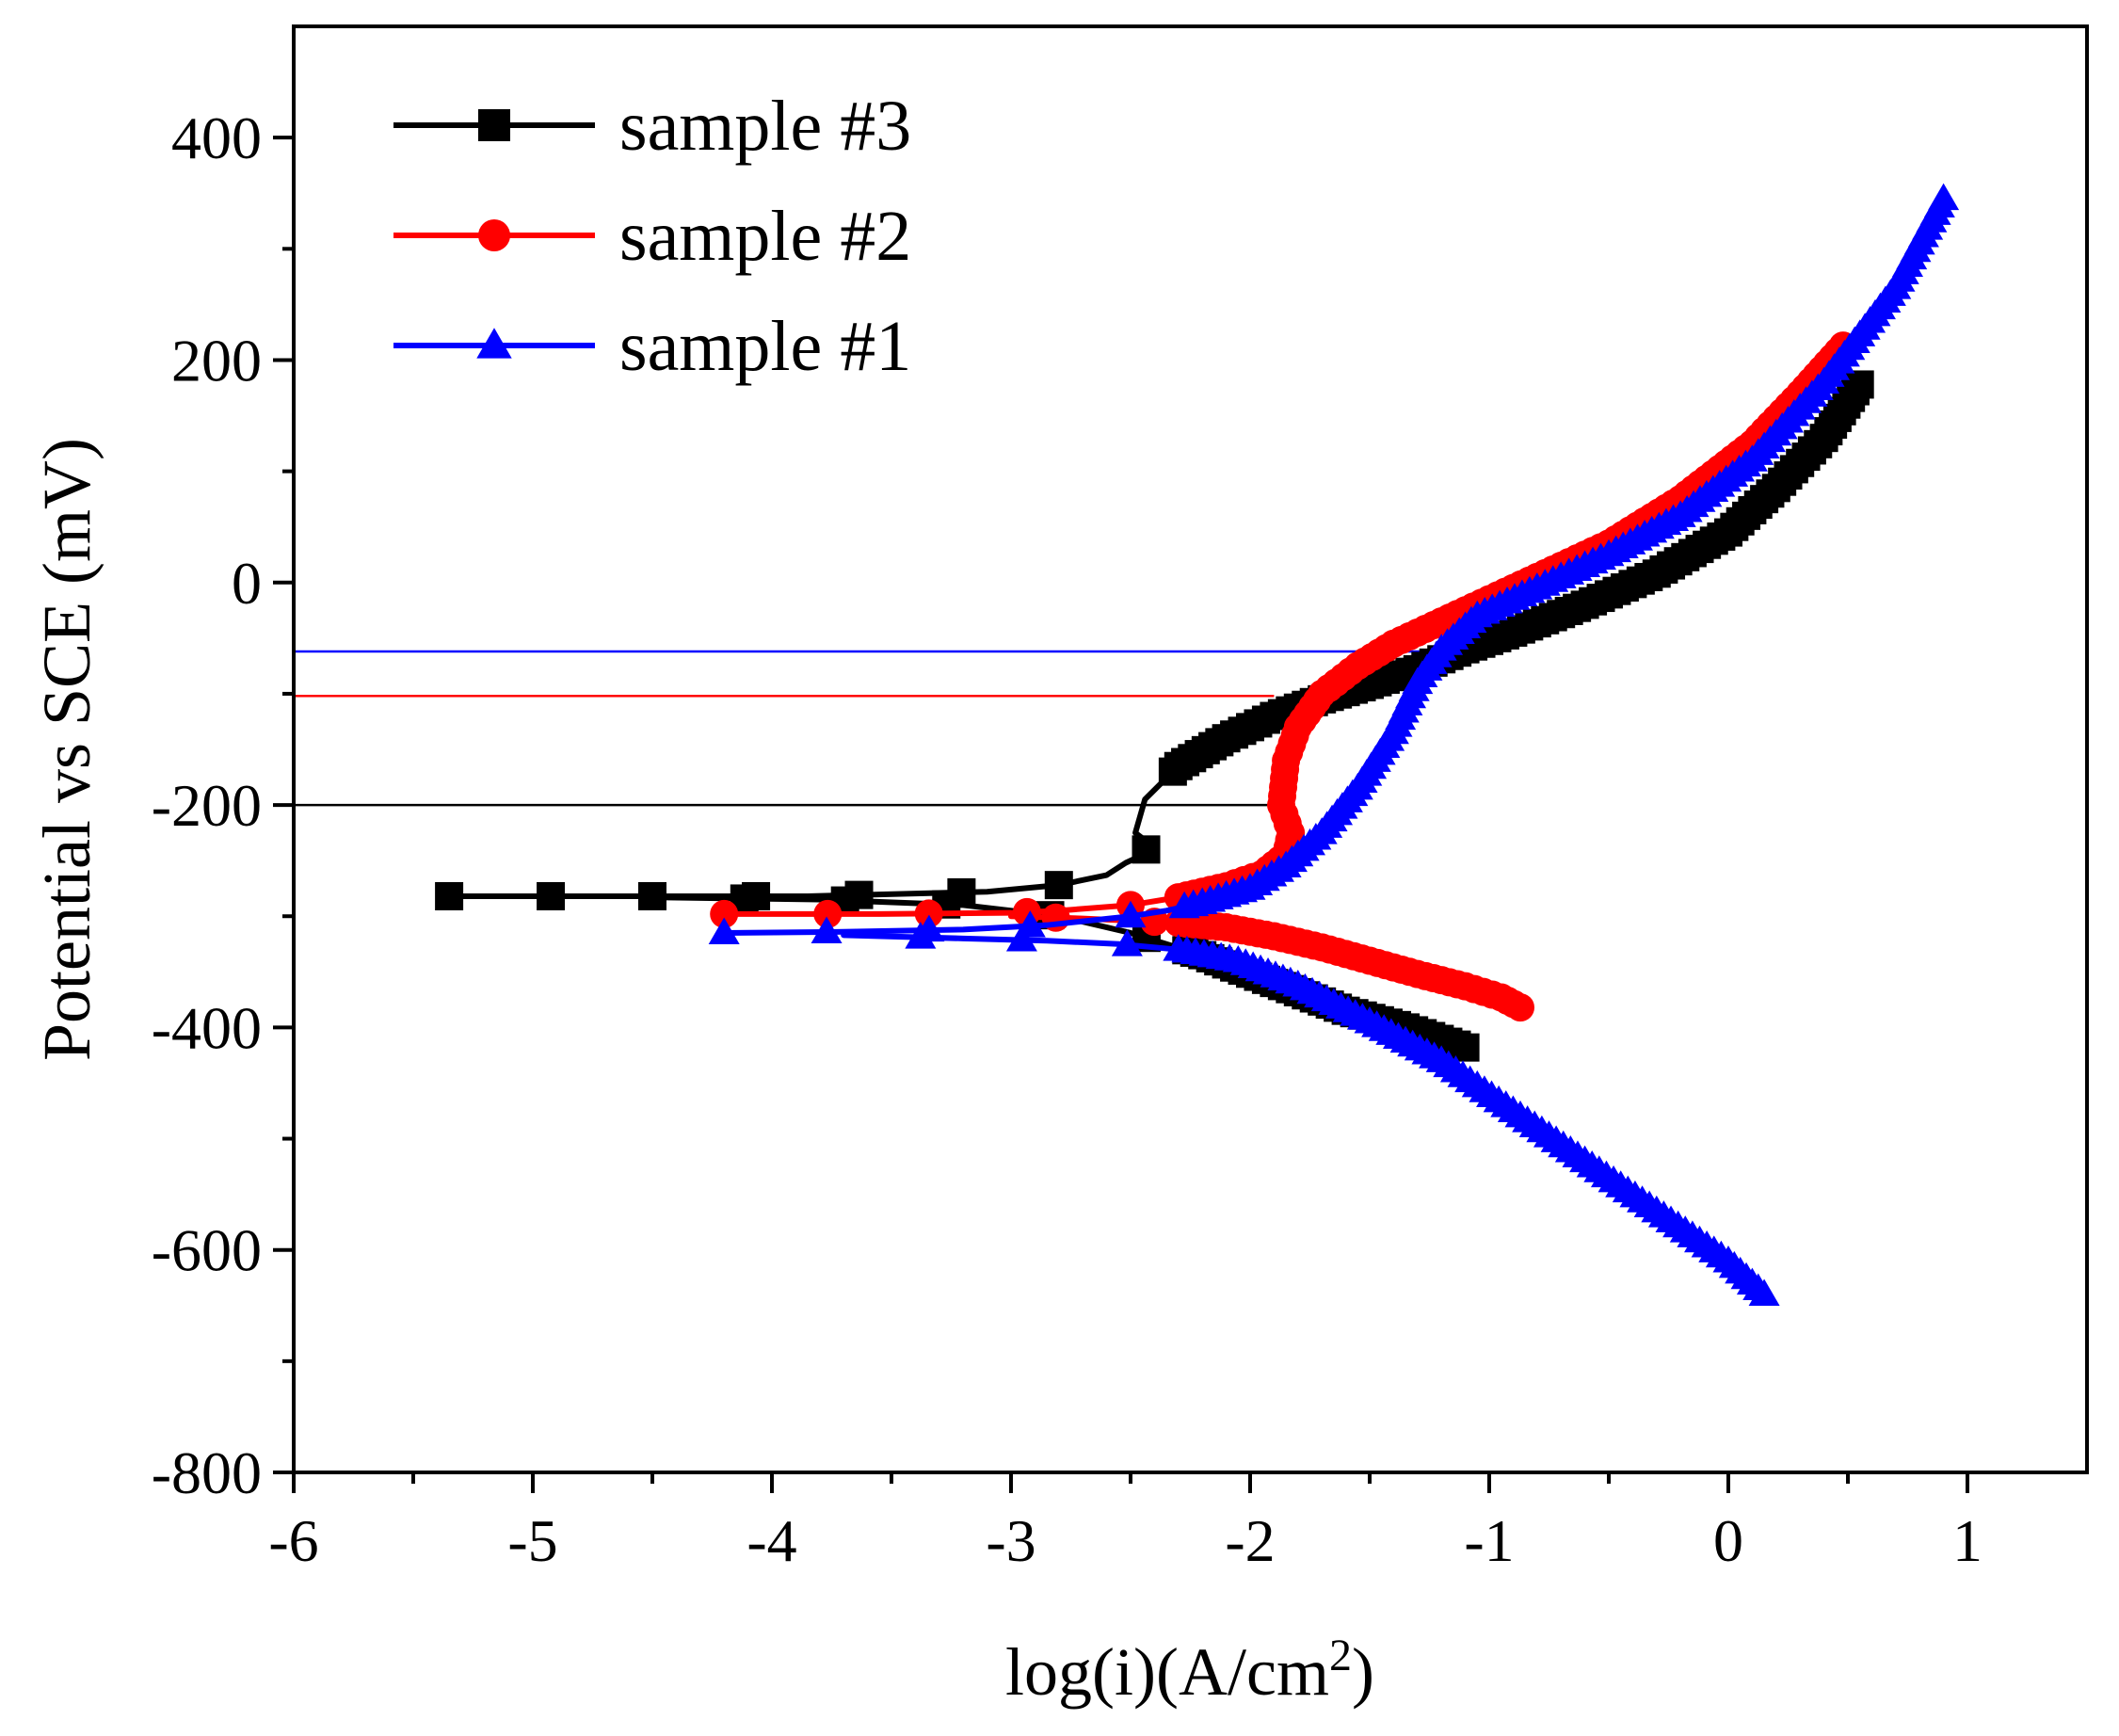 The height and width of the screenshot is (1736, 2119). What do you see at coordinates (217, 137) in the screenshot?
I see `y-tick-label: 400` at bounding box center [217, 137].